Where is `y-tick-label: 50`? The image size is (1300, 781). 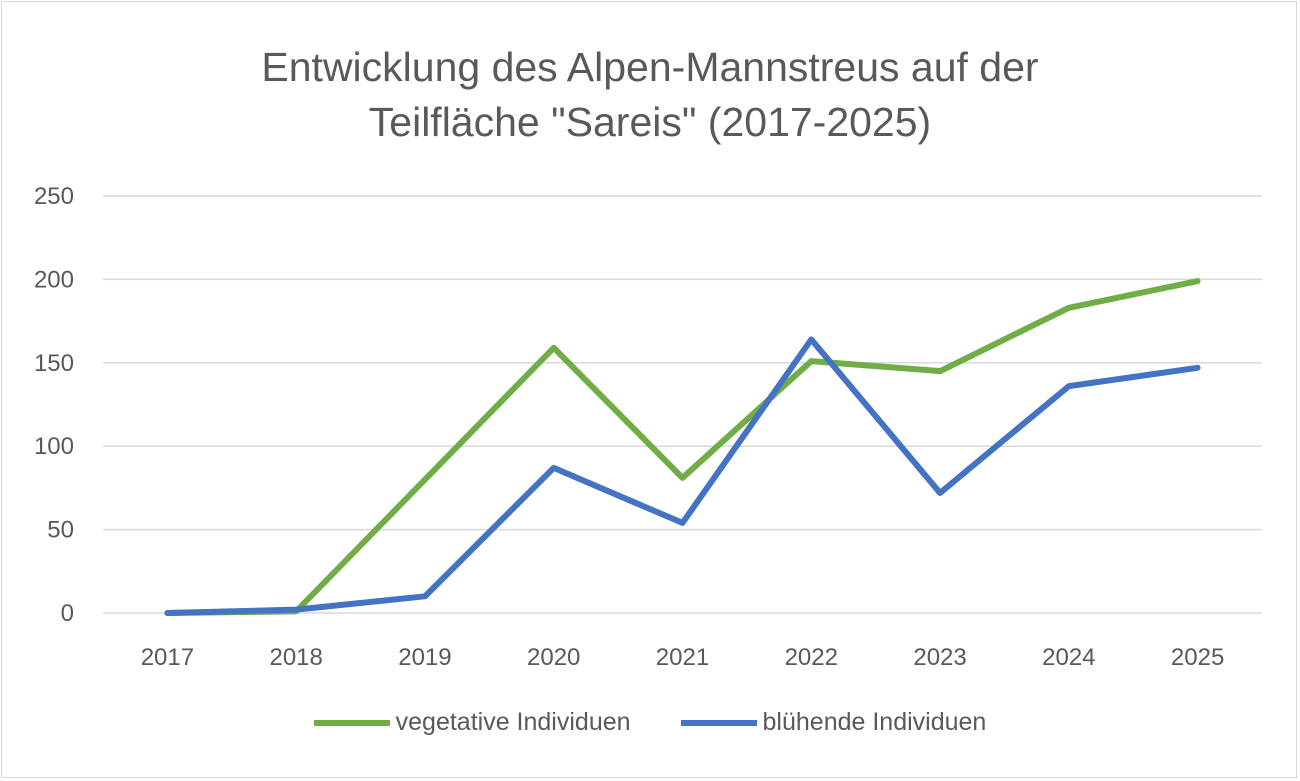 y-tick-label: 50 is located at coordinates (60, 530).